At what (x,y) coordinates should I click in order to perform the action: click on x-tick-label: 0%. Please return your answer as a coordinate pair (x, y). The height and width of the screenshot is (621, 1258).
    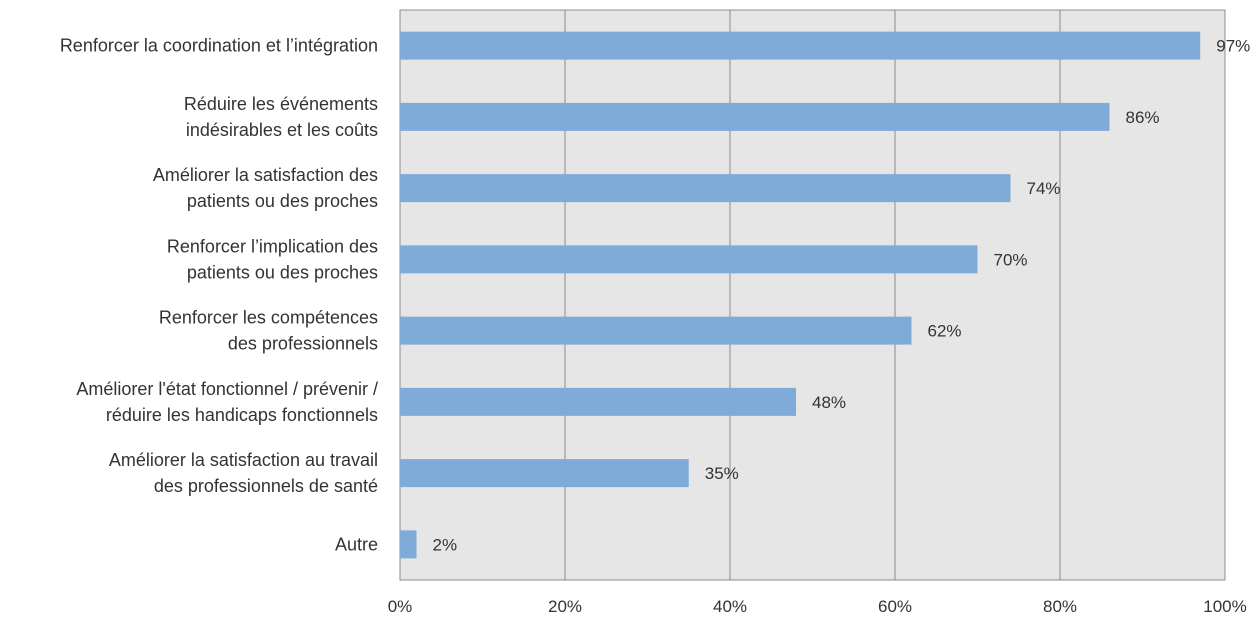
    Looking at the image, I should click on (400, 606).